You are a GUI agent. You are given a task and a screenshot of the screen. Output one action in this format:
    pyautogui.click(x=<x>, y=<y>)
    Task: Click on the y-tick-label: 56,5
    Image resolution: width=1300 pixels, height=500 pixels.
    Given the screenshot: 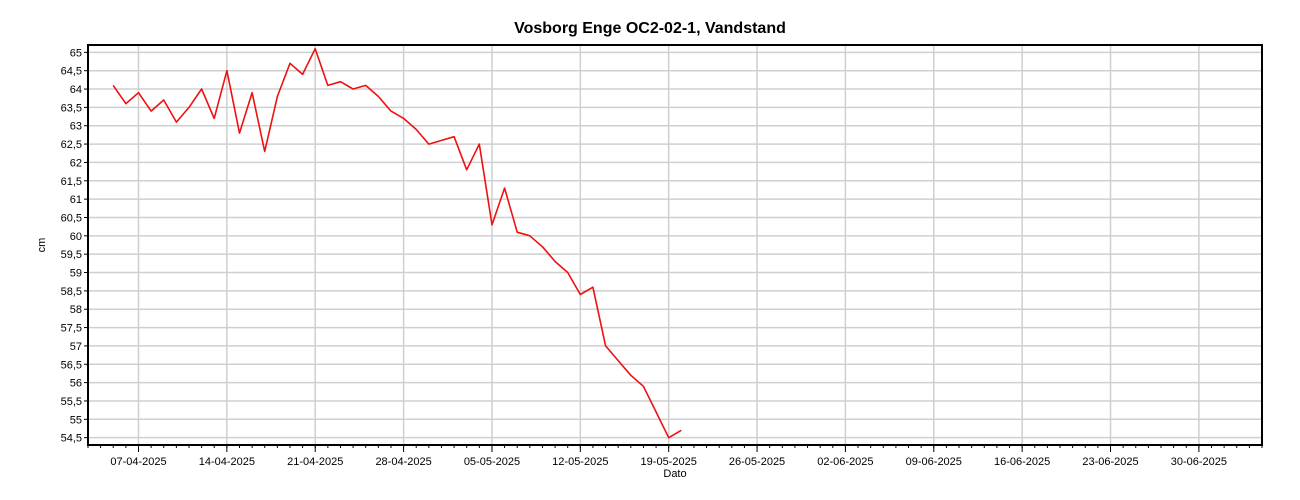 What is the action you would take?
    pyautogui.click(x=71, y=365)
    